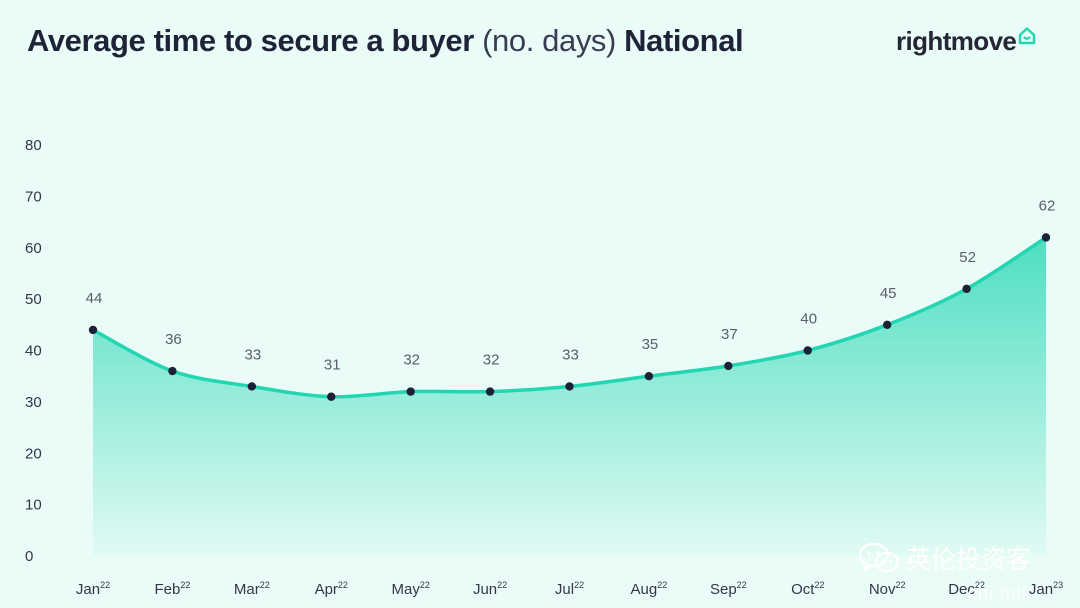  What do you see at coordinates (173, 339) in the screenshot?
I see `data-label-1: 36` at bounding box center [173, 339].